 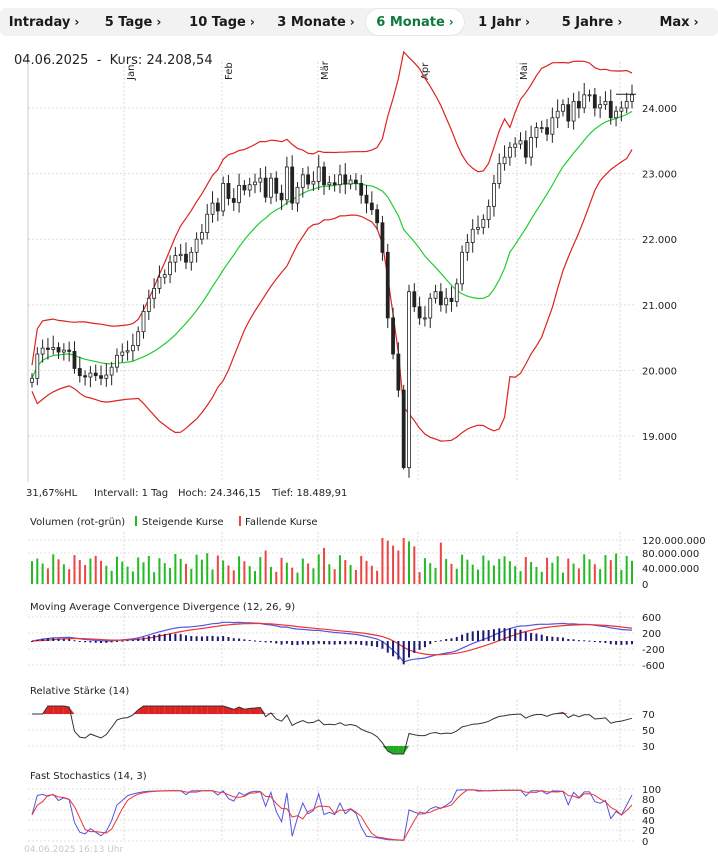 What do you see at coordinates (648, 831) in the screenshot?
I see `stoch-tick-label: 20` at bounding box center [648, 831].